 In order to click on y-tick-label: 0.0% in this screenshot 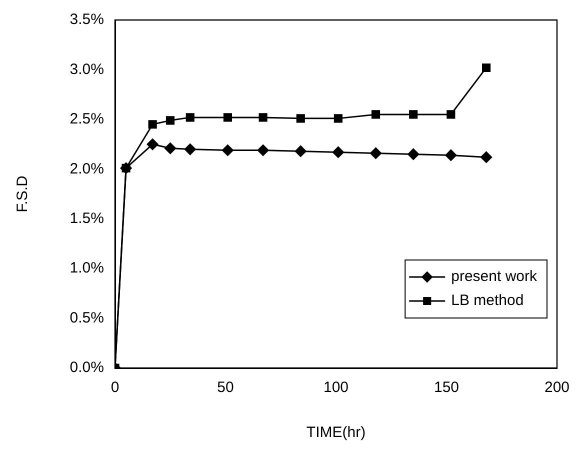, I will do `click(87, 367)`.